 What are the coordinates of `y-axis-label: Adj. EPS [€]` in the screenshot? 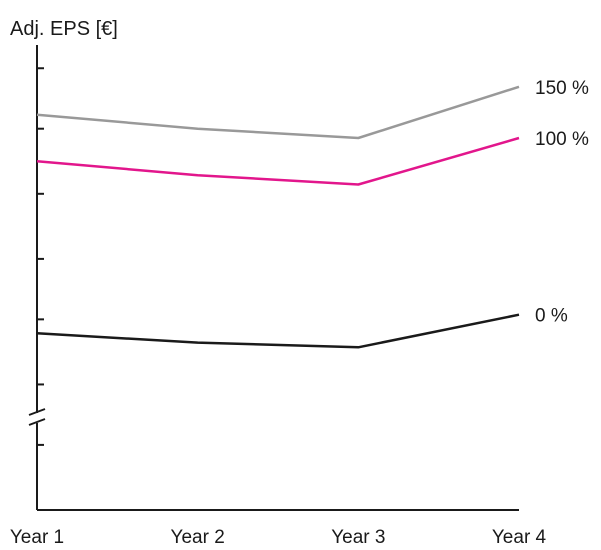 It's located at (64, 29).